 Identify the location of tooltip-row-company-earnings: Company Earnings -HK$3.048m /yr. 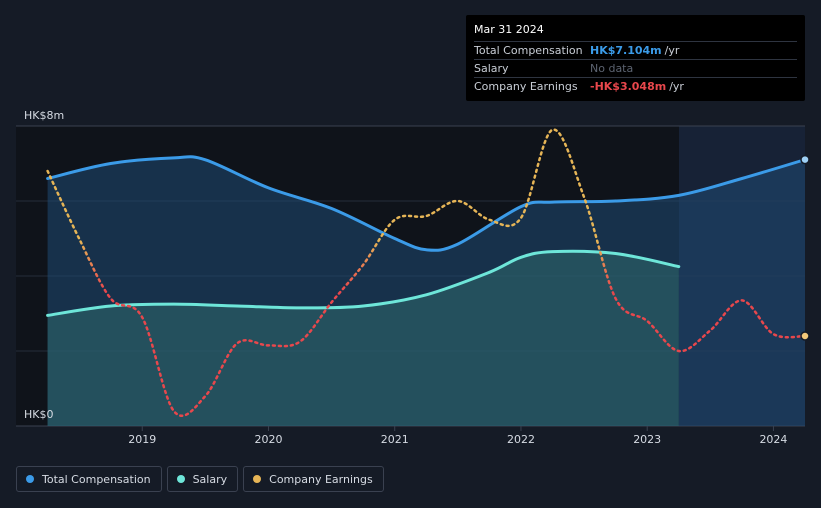
(635, 86).